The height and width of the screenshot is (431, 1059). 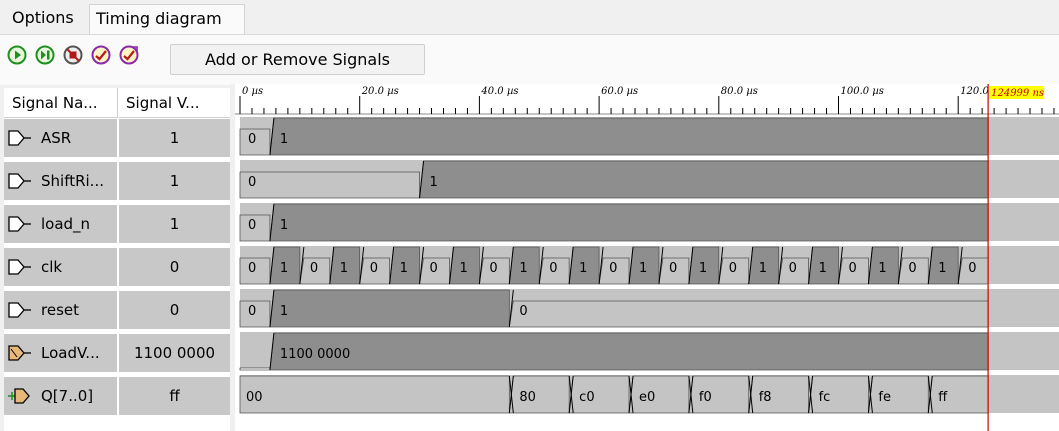 I want to click on signal-row-q: Q[7..0] ff, so click(x=117, y=395).